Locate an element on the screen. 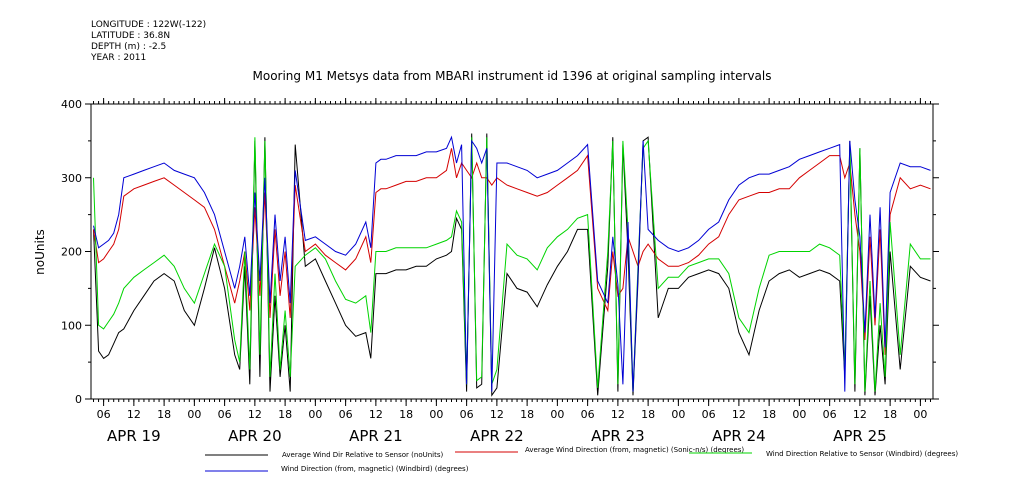 The image size is (1009, 504). x-day-label: APR 22 is located at coordinates (497, 436).